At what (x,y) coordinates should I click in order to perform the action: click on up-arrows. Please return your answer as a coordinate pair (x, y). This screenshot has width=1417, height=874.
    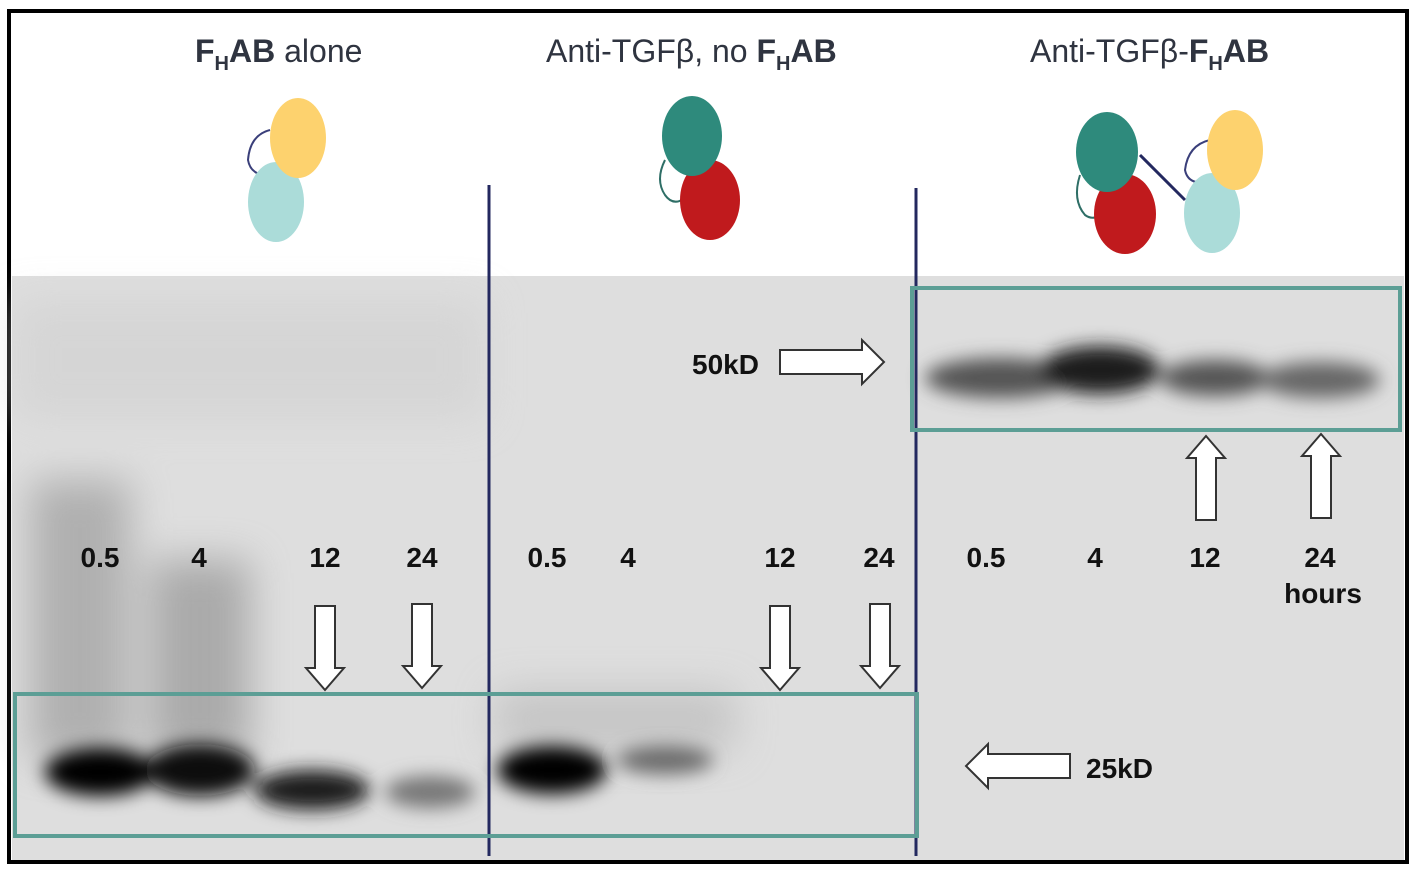
    Looking at the image, I should click on (1263, 476).